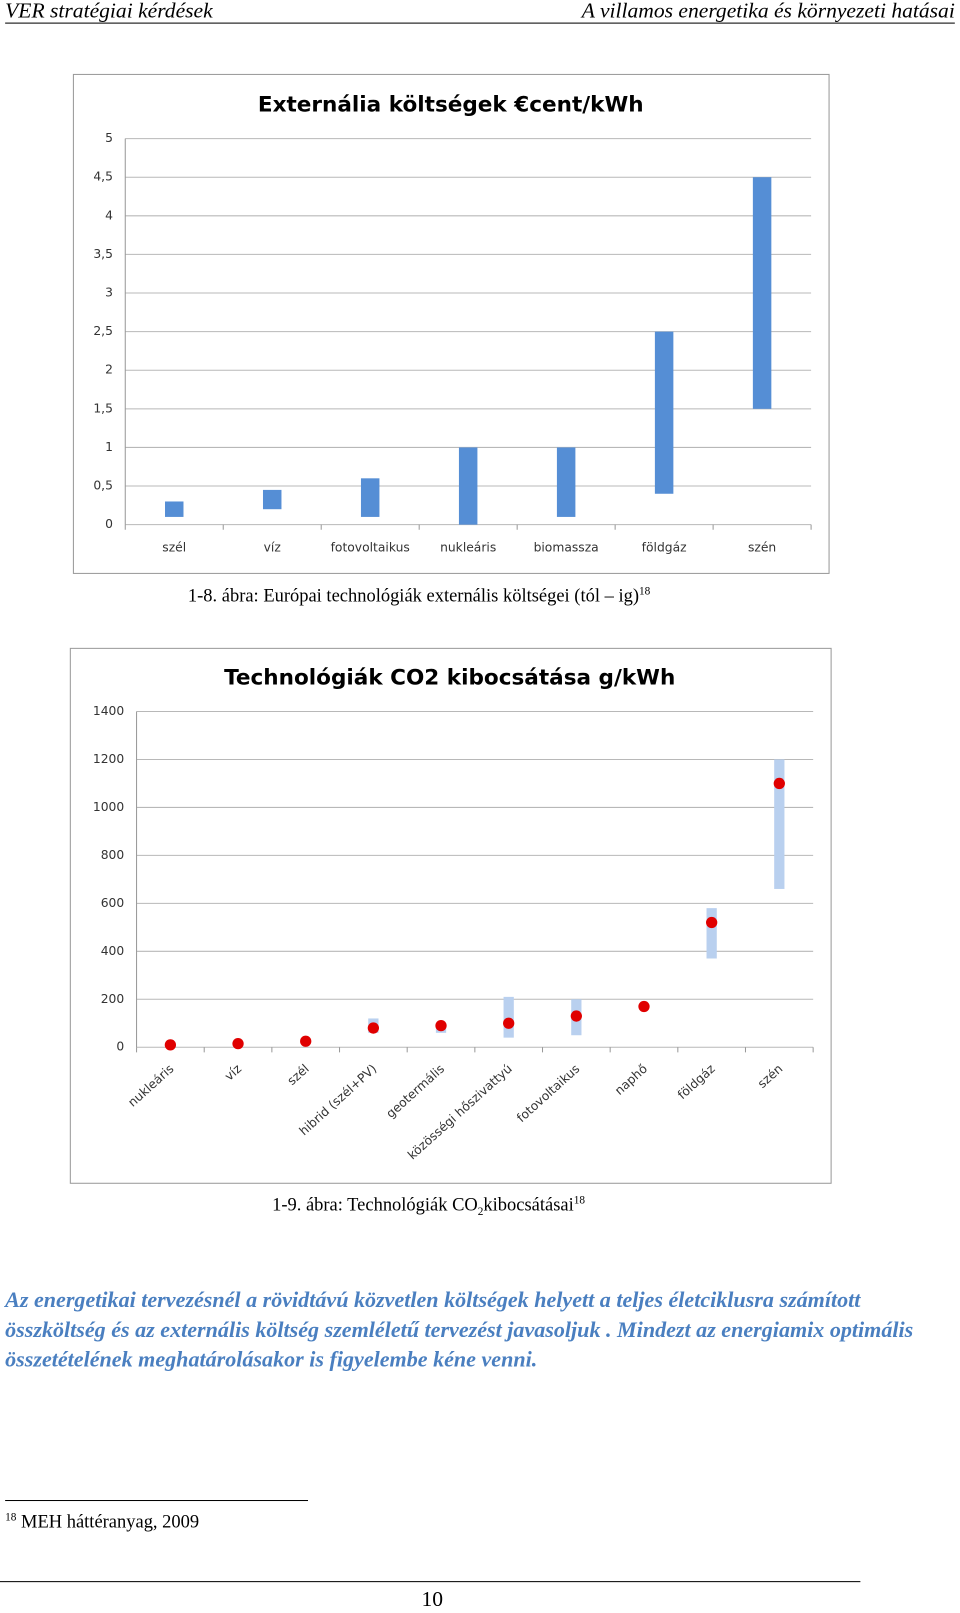  I want to click on y-tick-label: 2,5, so click(103, 331).